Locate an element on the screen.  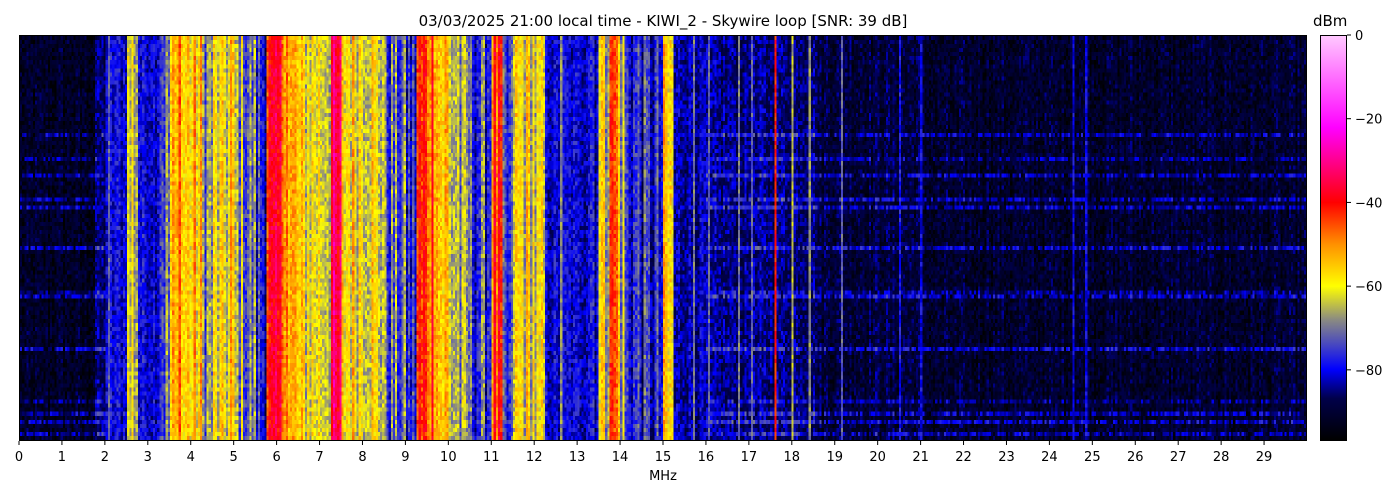
x-tick-label: 16 is located at coordinates (706, 457).